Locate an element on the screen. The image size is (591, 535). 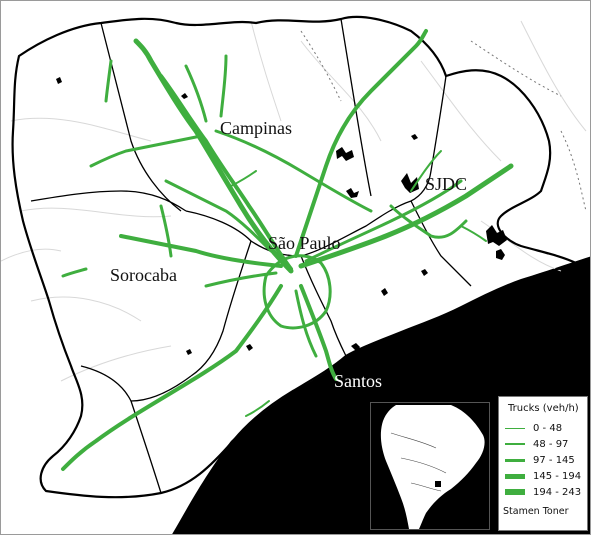
city-label-sorocaba: Sorocaba is located at coordinates (143, 275).